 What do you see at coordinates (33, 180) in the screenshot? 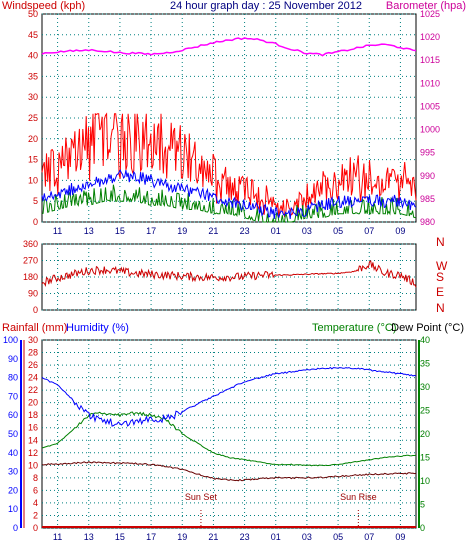
I see `windspeed-tick-label: 10` at bounding box center [33, 180].